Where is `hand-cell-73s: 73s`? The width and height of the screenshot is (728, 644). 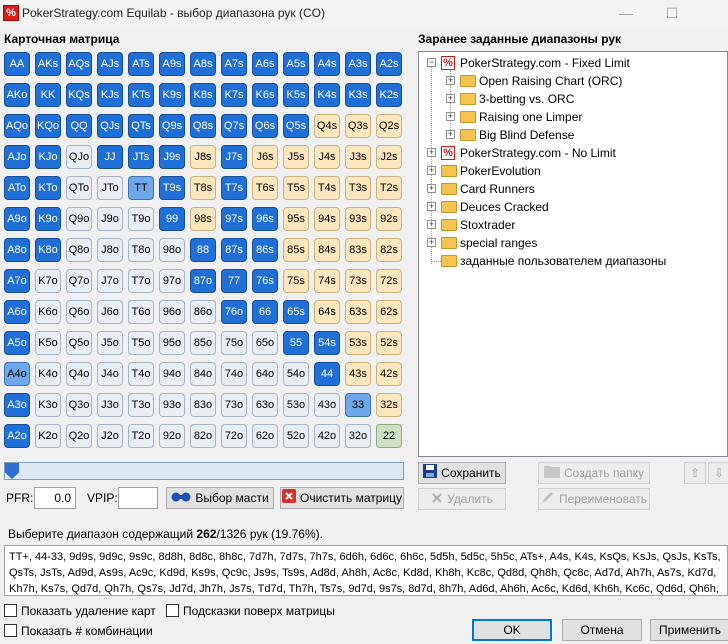 hand-cell-73s: 73s is located at coordinates (358, 281).